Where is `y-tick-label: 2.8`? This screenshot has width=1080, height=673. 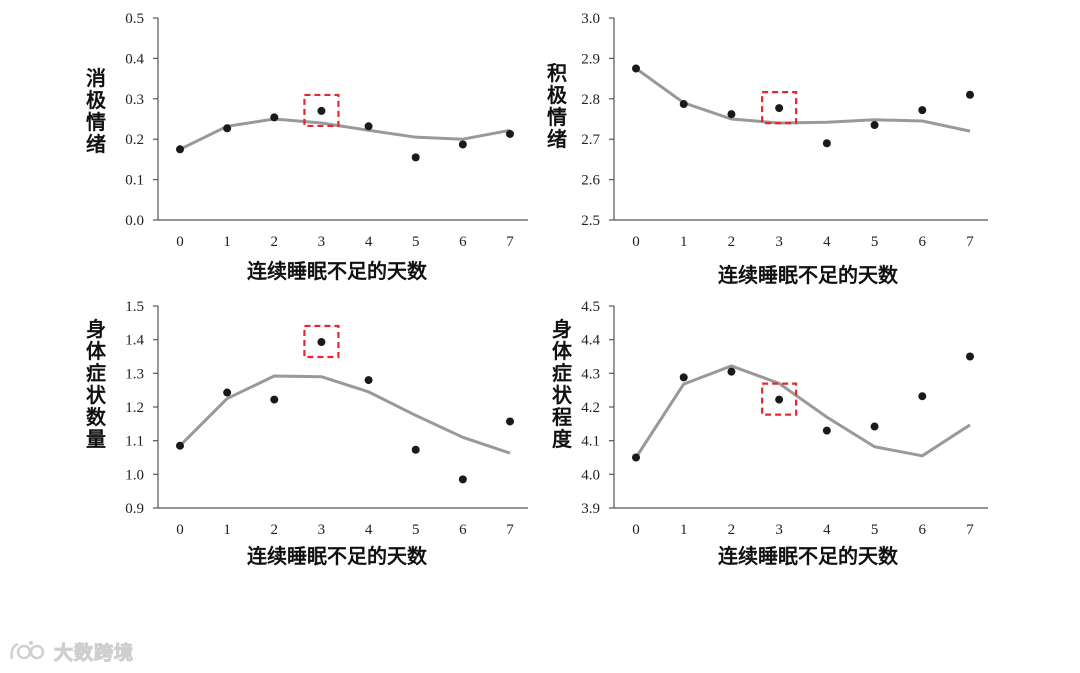
y-tick-label: 2.8 is located at coordinates (590, 100).